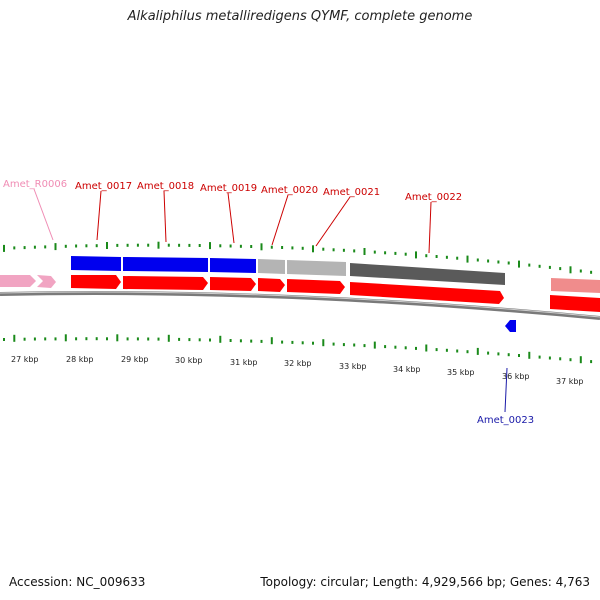  What do you see at coordinates (353, 366) in the screenshot?
I see `kbp-tick-label: 33 kbp` at bounding box center [353, 366].